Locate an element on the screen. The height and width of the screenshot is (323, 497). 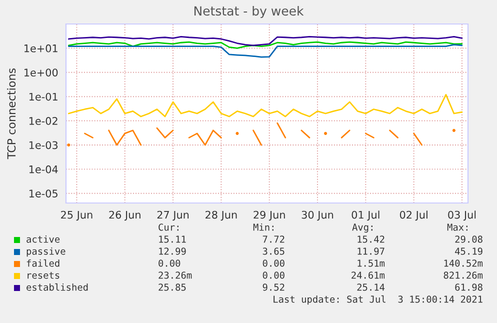
text: 15.11 is located at coordinates (172, 239).